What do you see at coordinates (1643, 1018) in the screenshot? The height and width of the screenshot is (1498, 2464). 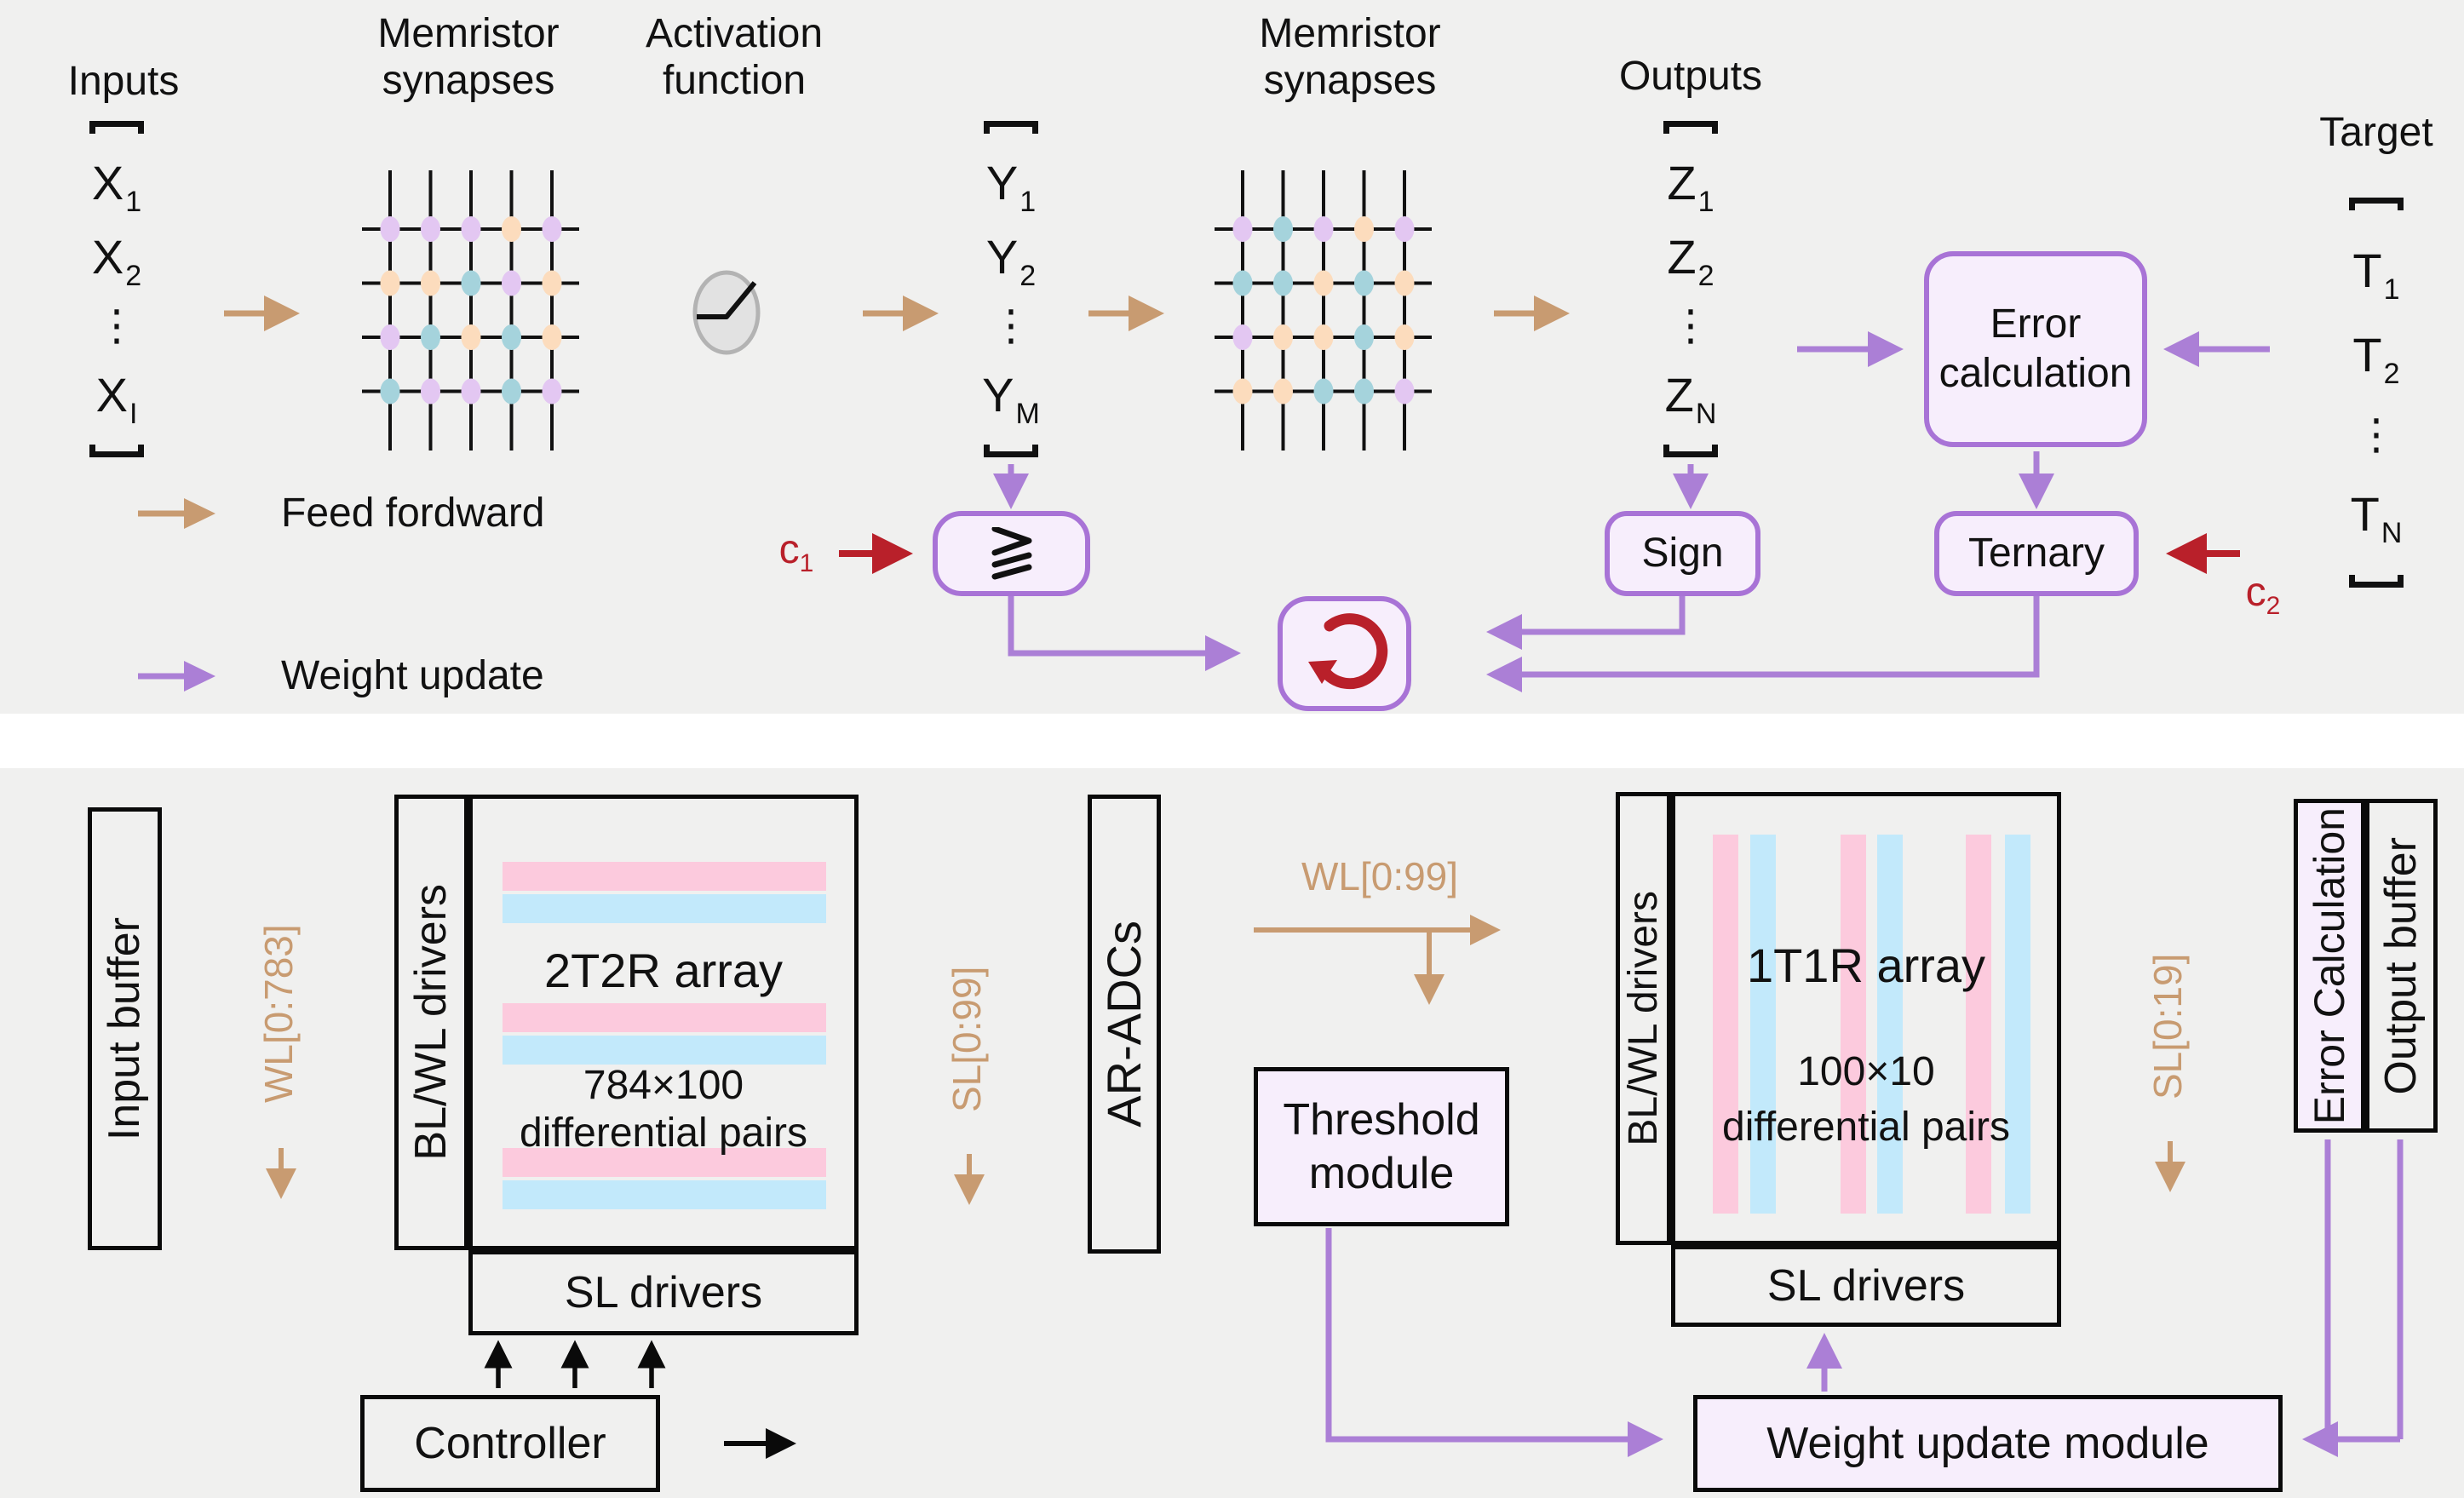 I see `blwl-drivers-right-box: BL/WL drivers` at bounding box center [1643, 1018].